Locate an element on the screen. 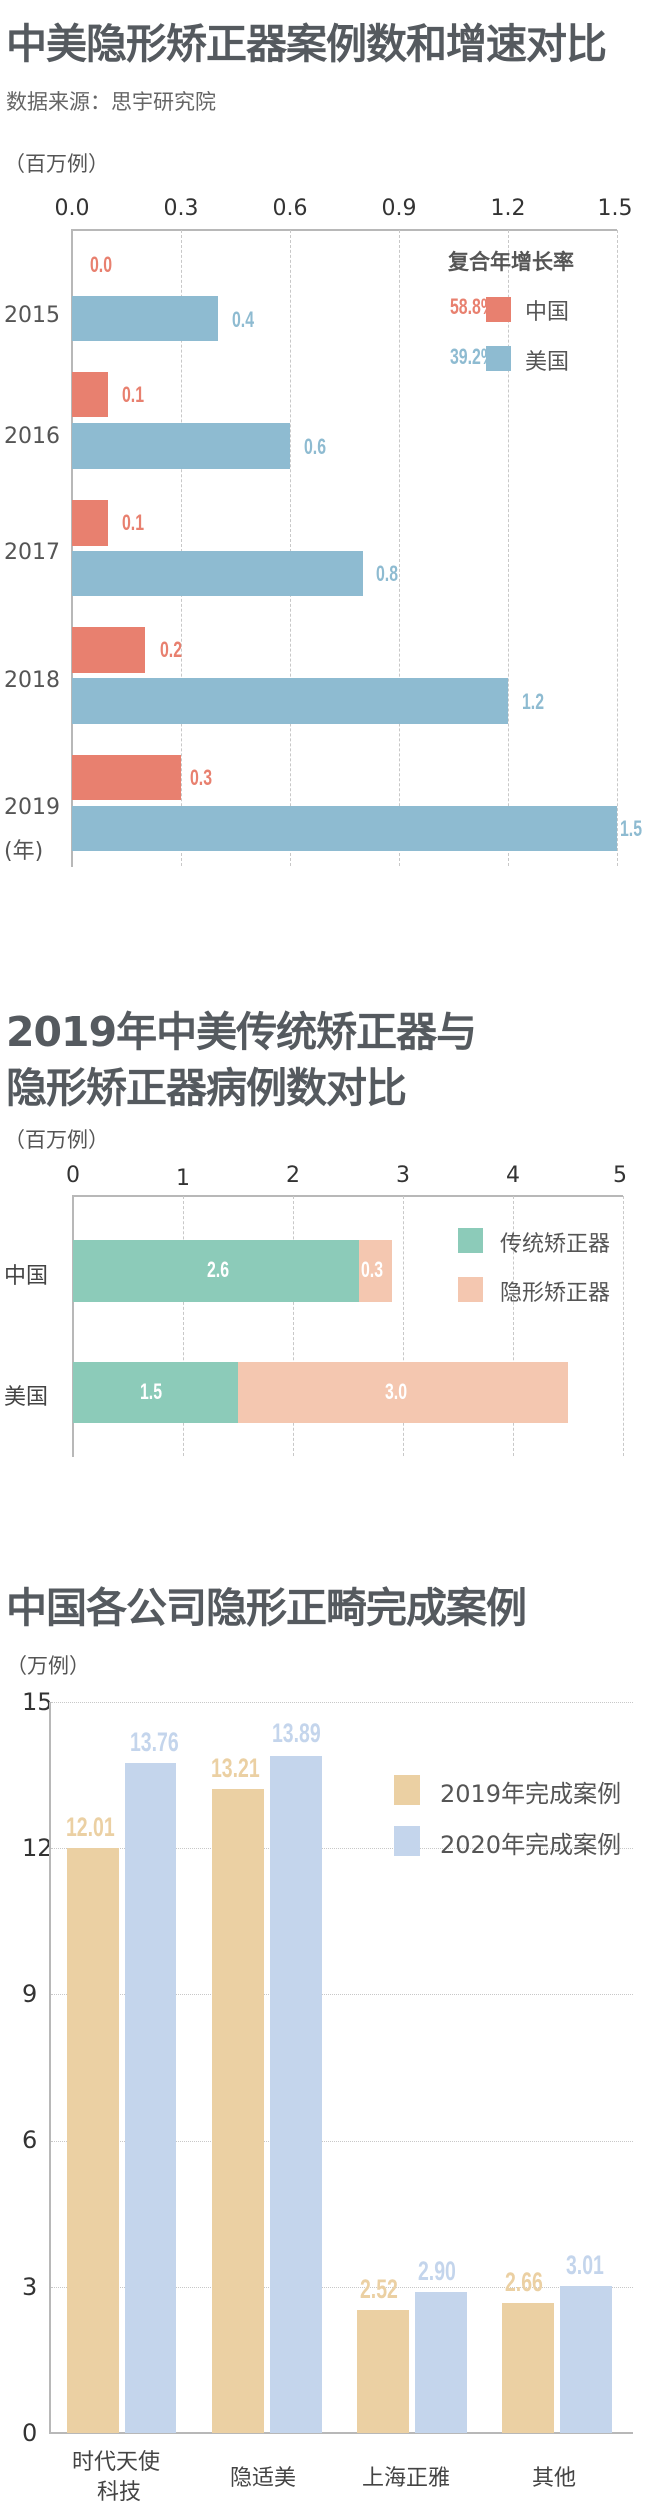  us-value-label: 0.4 is located at coordinates (243, 319).